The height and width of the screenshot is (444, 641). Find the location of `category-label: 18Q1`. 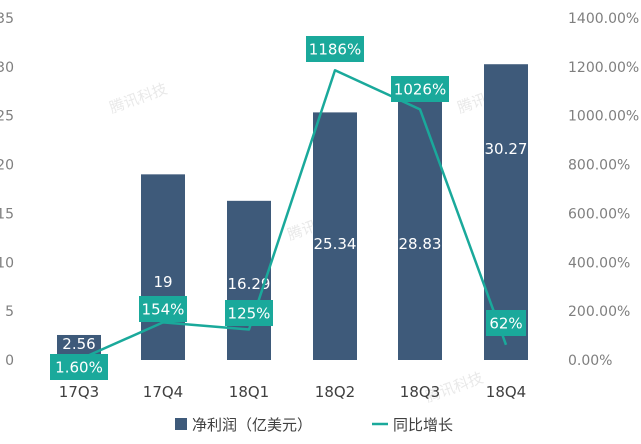

category-label: 18Q1 is located at coordinates (249, 392).